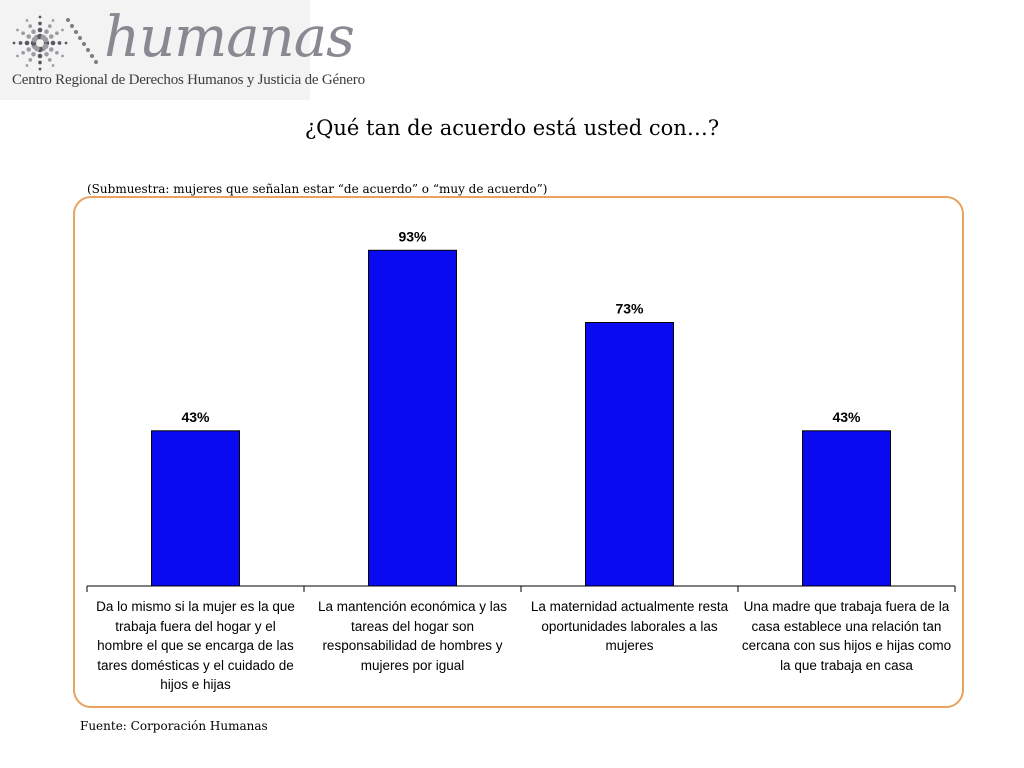  I want to click on data-label-4: 43%, so click(846, 417).